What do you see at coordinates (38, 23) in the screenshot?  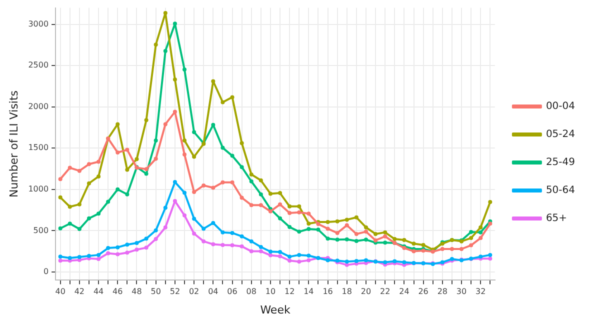 I see `y-tick-label: 3000` at bounding box center [38, 23].